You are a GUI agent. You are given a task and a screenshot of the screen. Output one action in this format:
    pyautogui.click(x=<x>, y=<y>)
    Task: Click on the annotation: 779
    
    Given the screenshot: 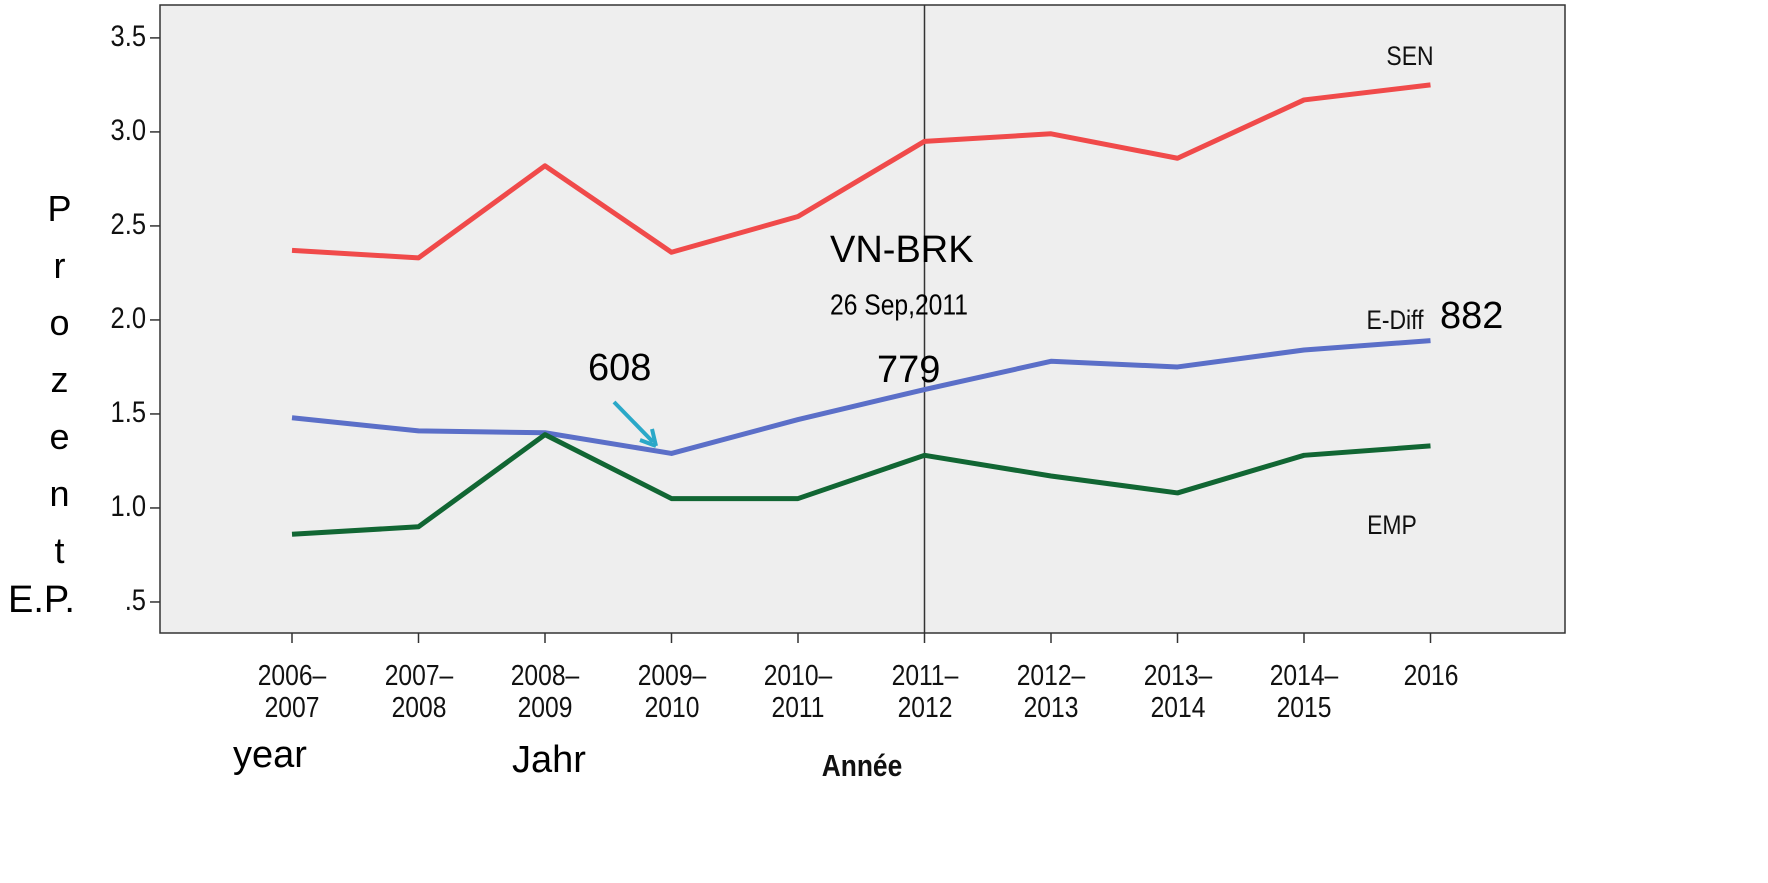 What is the action you would take?
    pyautogui.click(x=908, y=370)
    